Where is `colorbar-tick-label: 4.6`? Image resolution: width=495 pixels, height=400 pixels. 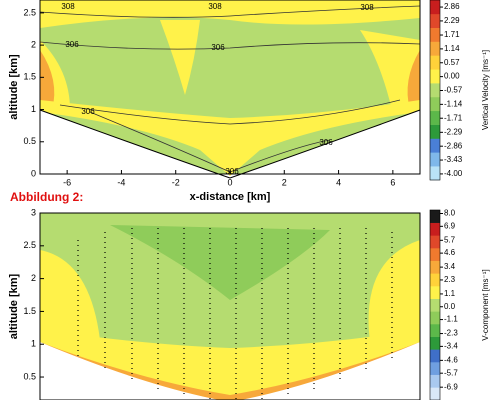 colorbar-tick-label: 4.6 is located at coordinates (450, 252).